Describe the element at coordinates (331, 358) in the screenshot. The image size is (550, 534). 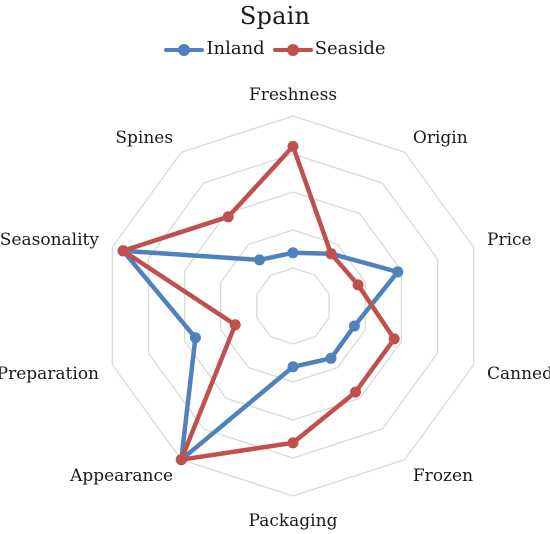
I see `data-point-inland-frozen` at that location.